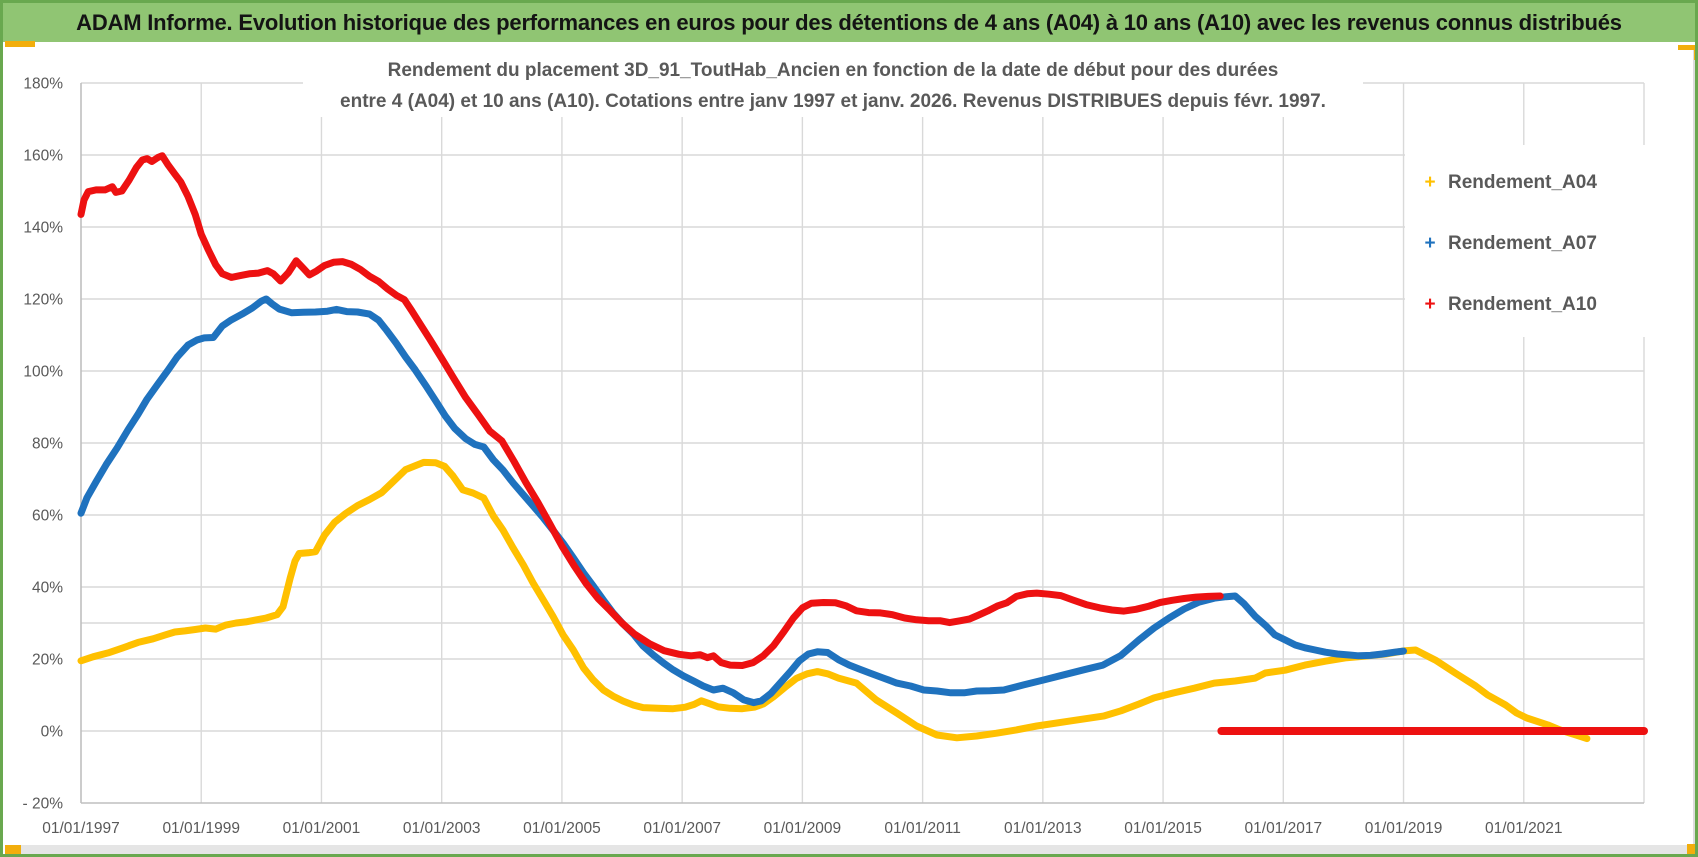 The width and height of the screenshot is (1698, 857). Describe the element at coordinates (47, 444) in the screenshot. I see `y-tick-label: 80%` at that location.